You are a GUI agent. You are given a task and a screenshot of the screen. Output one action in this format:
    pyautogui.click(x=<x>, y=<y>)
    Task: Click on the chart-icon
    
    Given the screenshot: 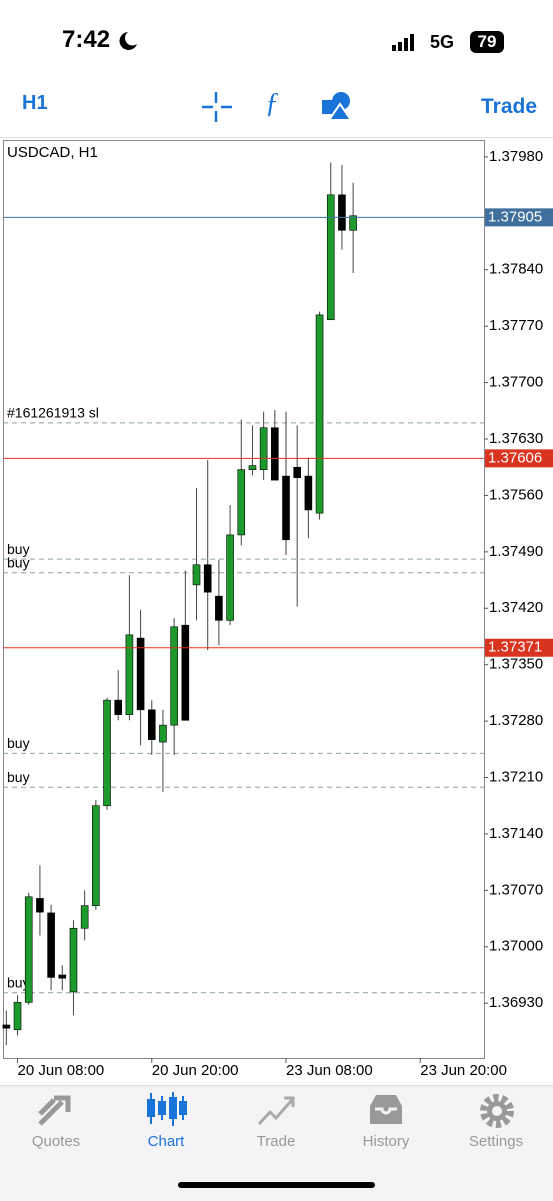 What is the action you would take?
    pyautogui.click(x=167, y=1109)
    